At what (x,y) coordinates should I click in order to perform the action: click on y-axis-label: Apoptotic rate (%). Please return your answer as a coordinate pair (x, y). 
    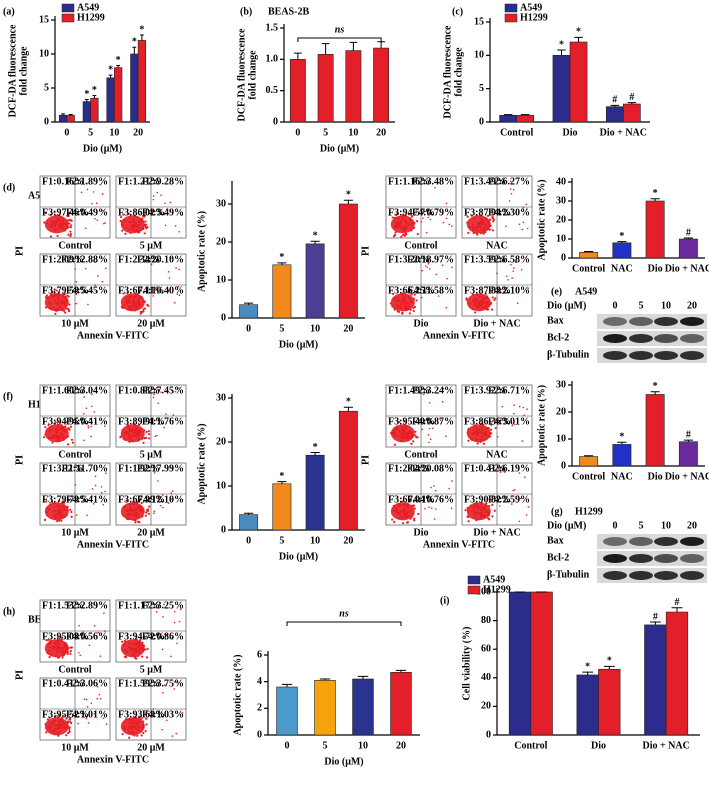
    Looking at the image, I should click on (201, 251).